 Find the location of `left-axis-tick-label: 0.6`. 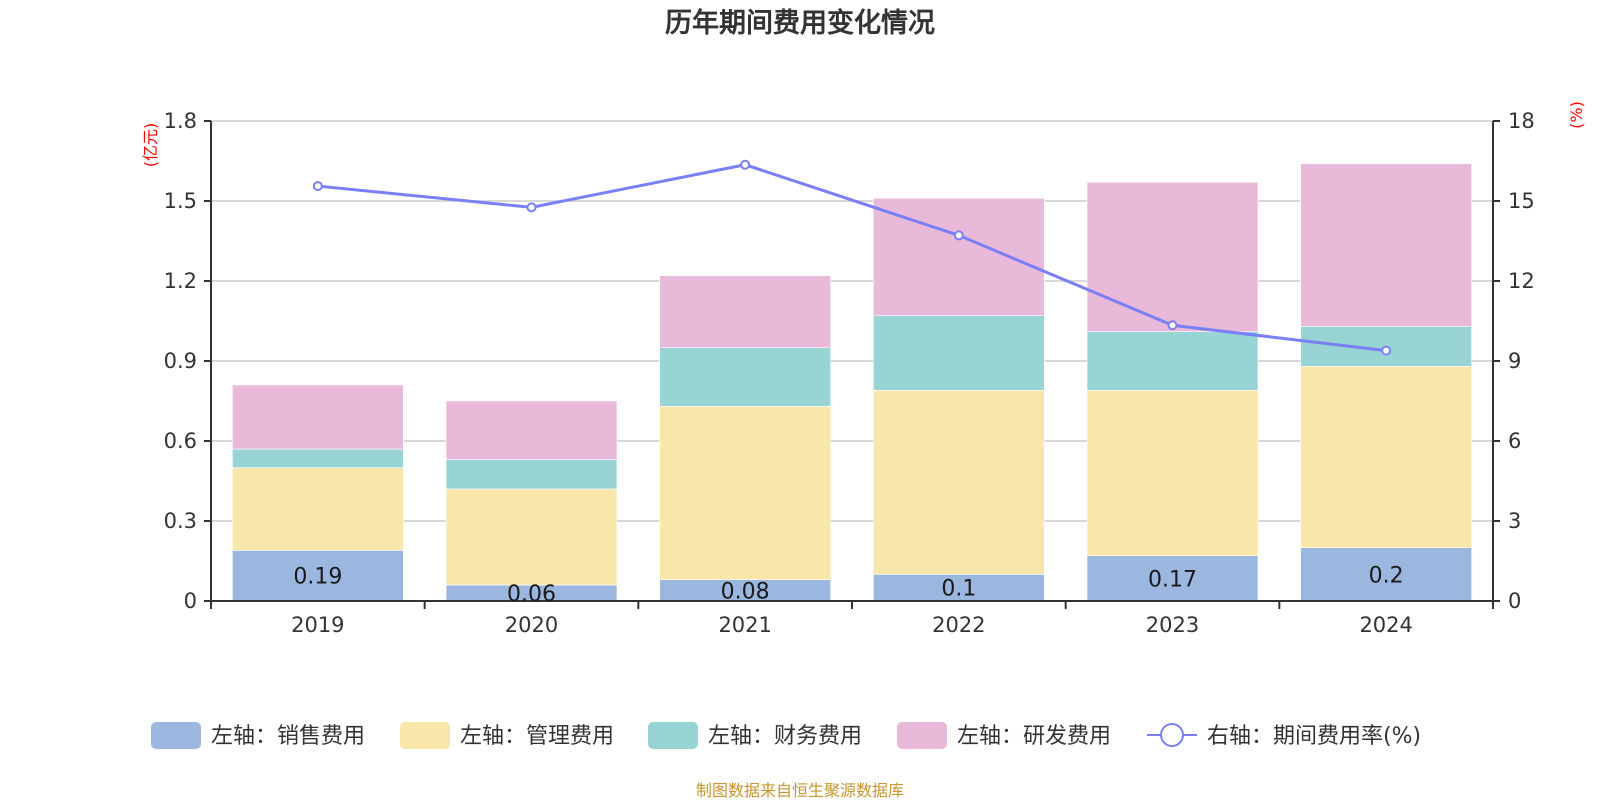

left-axis-tick-label: 0.6 is located at coordinates (180, 441).